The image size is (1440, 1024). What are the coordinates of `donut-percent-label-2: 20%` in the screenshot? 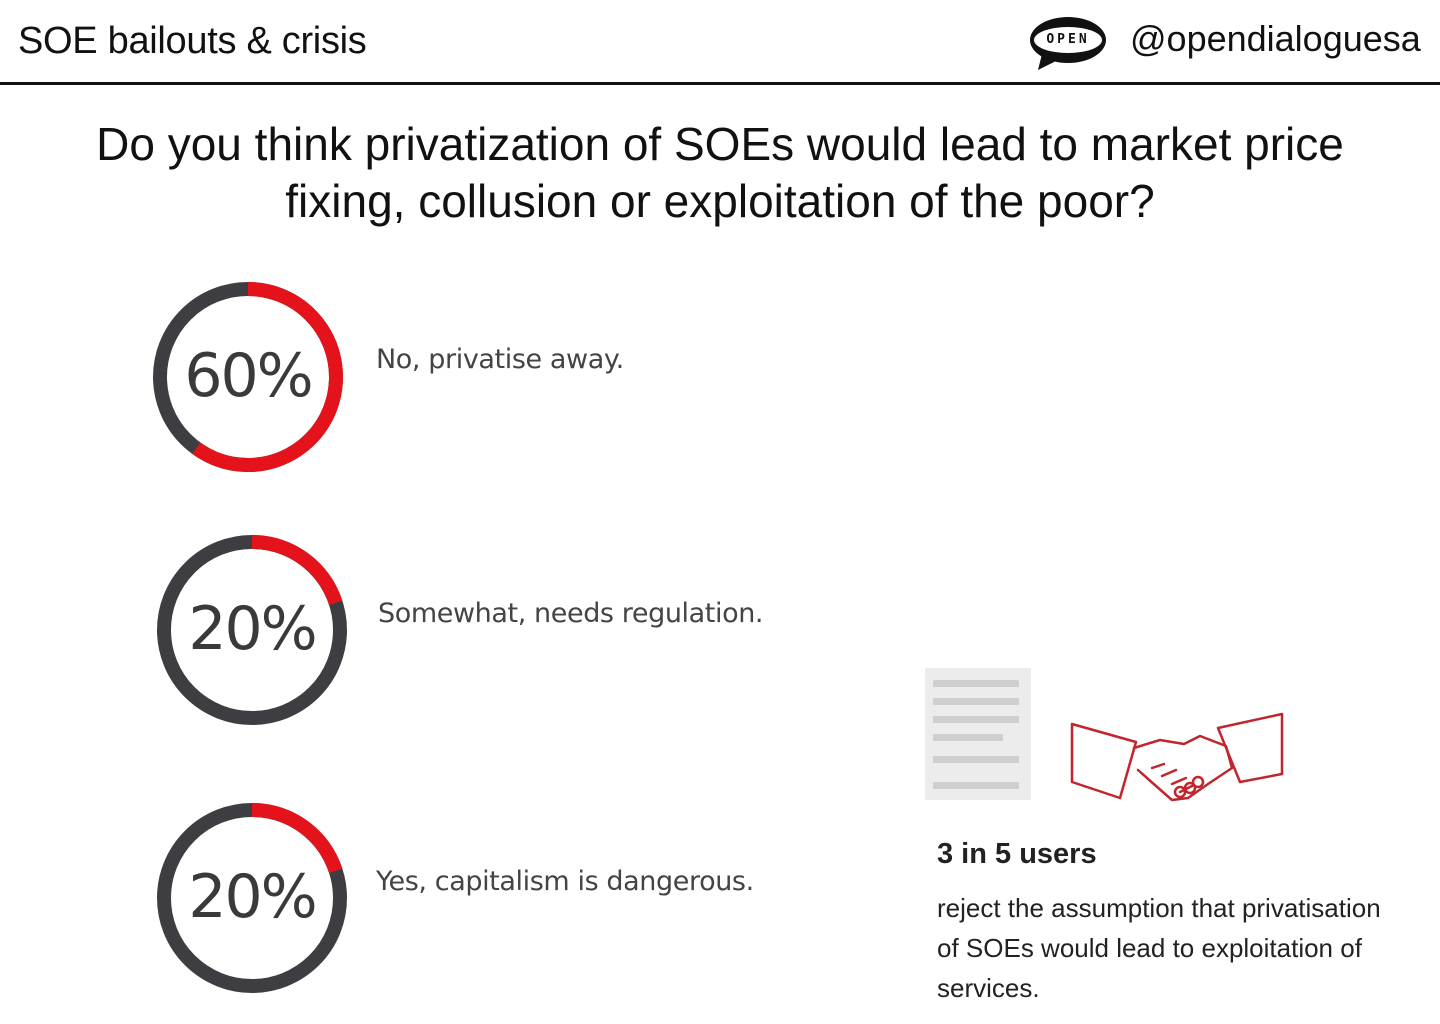 It's located at (252, 629).